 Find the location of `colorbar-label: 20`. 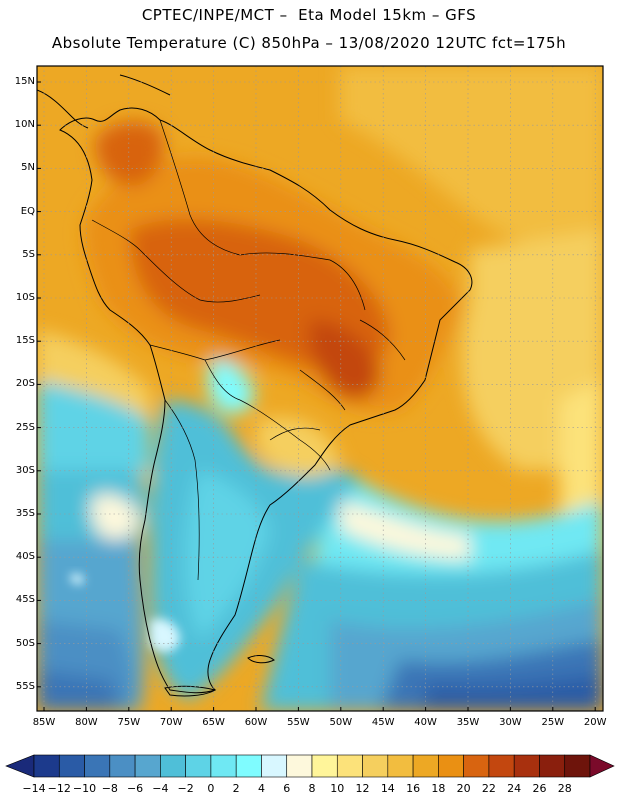

colorbar-label: 20 is located at coordinates (463, 788).